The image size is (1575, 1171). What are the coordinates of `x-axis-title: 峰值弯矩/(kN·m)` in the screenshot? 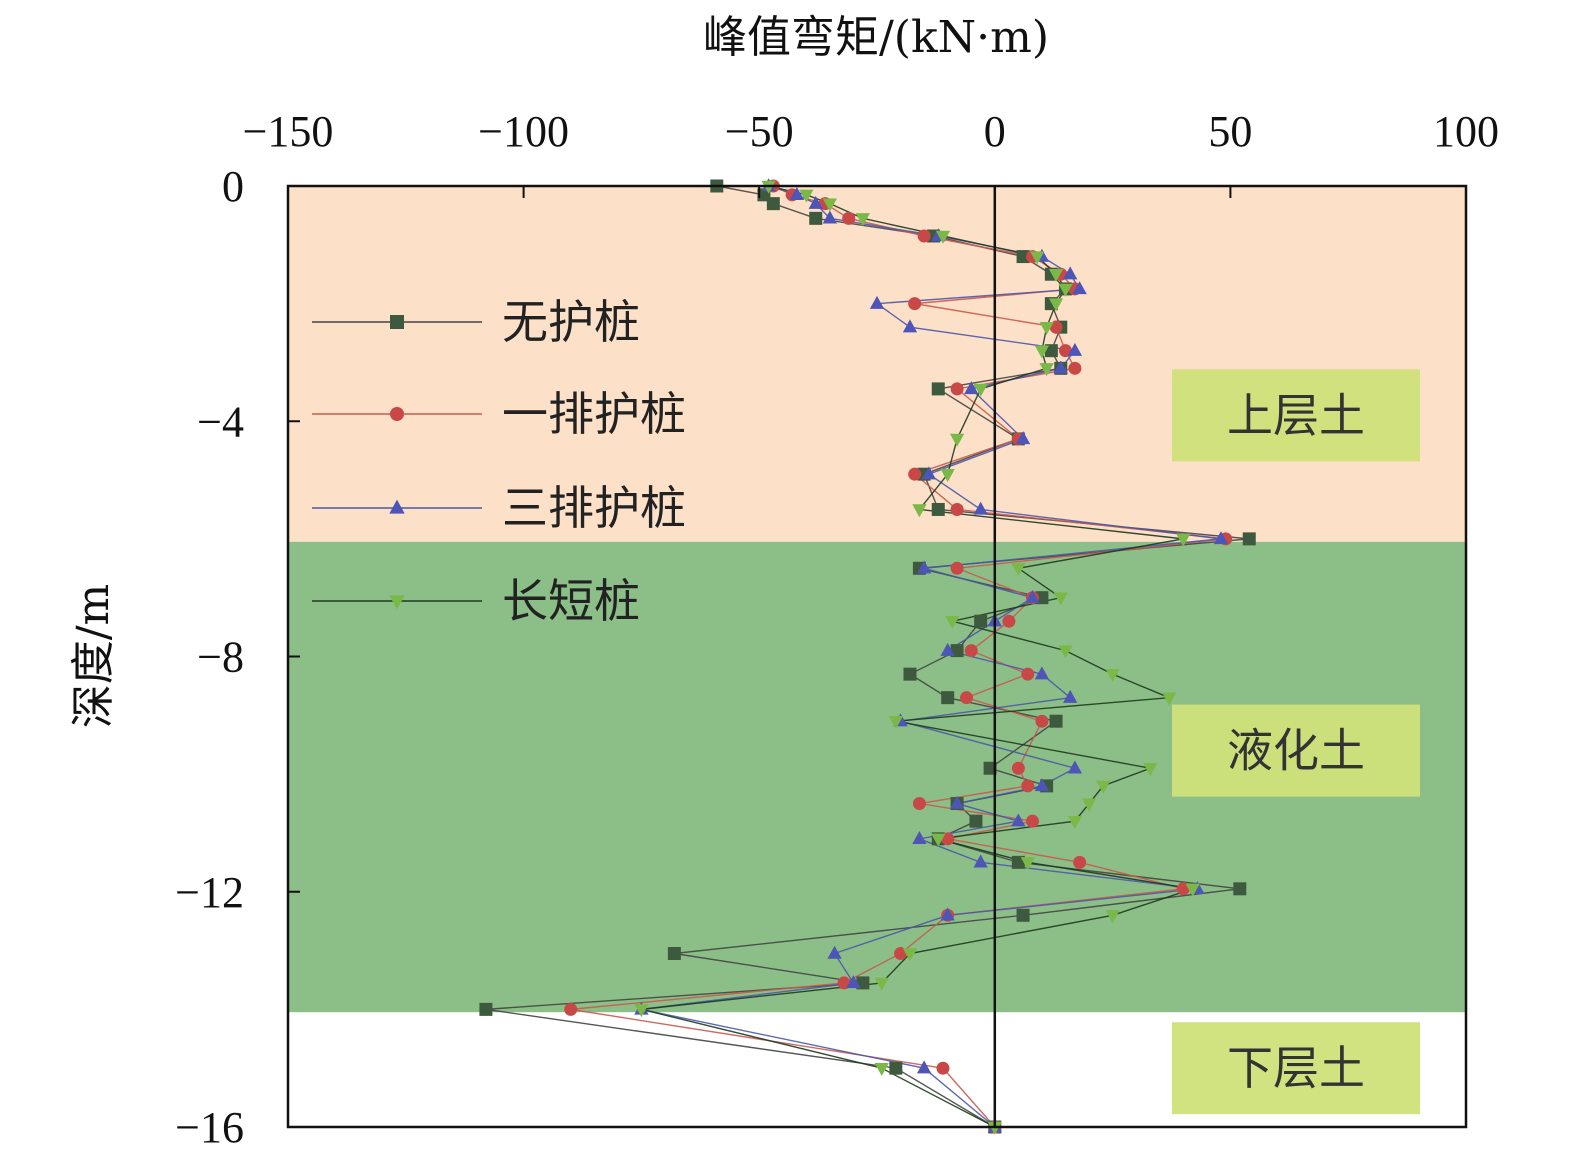 It's located at (876, 37).